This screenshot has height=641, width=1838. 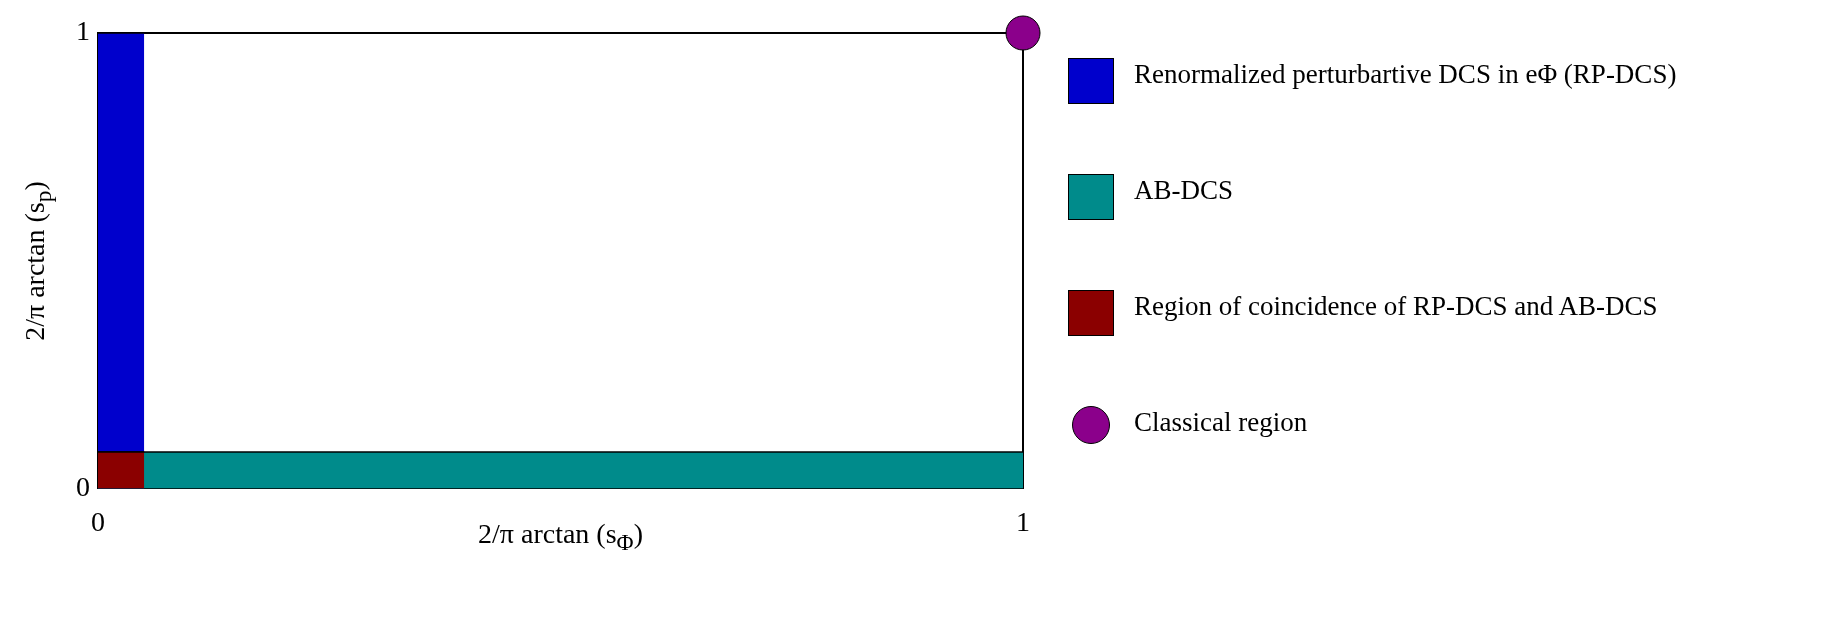 I want to click on x-axis-title: 2/π arctan (s$_{Φ}$), so click(x=560, y=537).